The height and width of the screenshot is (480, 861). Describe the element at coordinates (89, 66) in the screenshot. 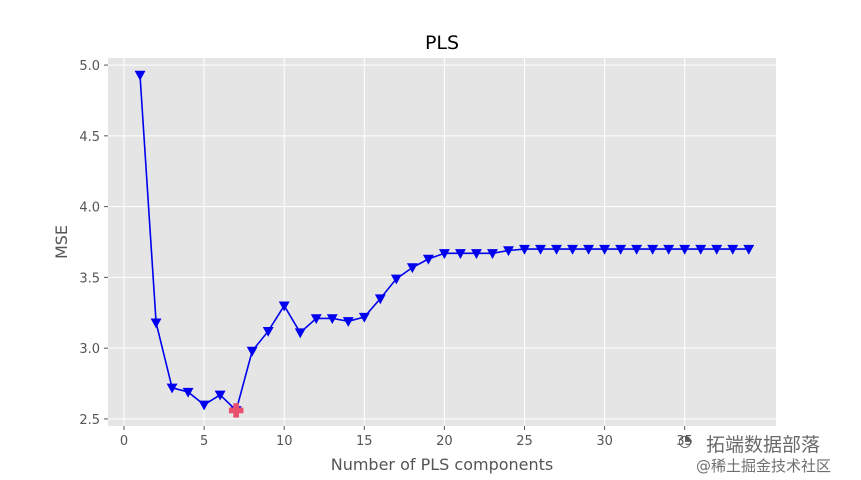

I see `y-tick-label: 5.0` at that location.